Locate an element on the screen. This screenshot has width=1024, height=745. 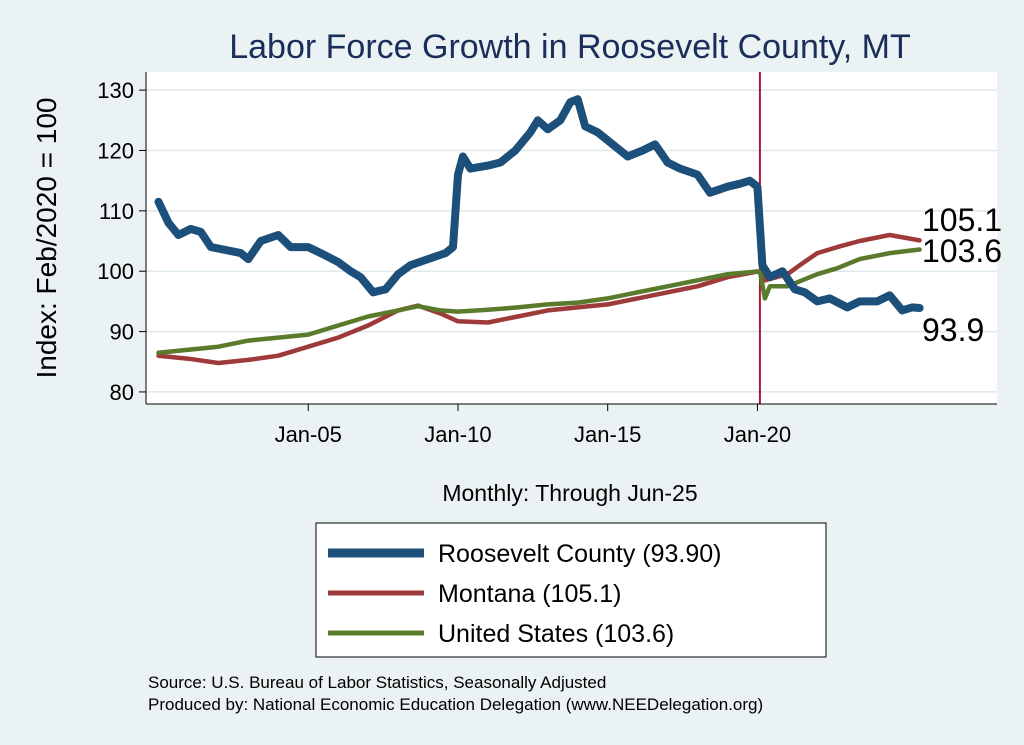
end-label-2: 103.6 is located at coordinates (962, 251).